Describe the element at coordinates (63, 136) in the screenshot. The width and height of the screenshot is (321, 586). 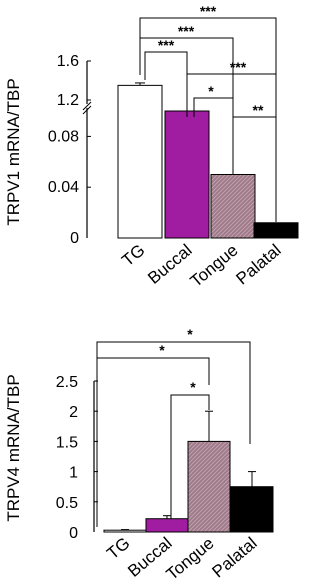
I see `y-tick-label: 0.08` at that location.